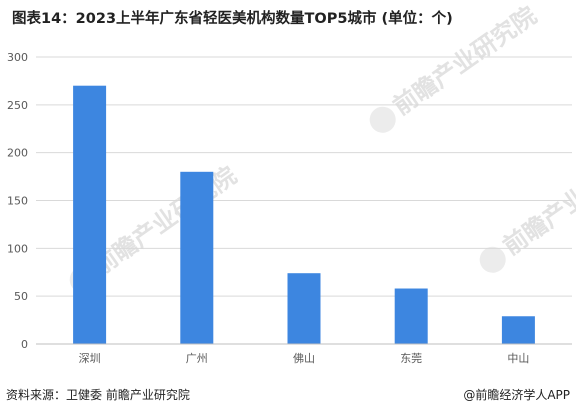  I want to click on x-tick-label: 广州, so click(197, 358).